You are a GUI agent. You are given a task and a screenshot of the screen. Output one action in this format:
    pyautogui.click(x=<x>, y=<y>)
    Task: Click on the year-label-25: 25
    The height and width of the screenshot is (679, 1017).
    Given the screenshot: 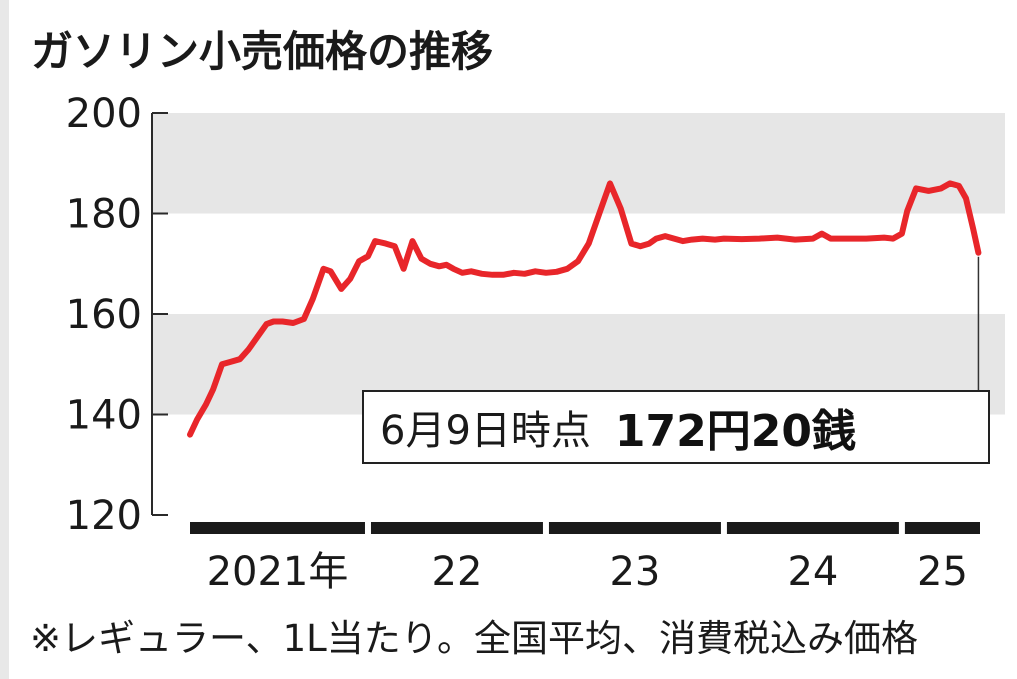 What is the action you would take?
    pyautogui.click(x=942, y=572)
    